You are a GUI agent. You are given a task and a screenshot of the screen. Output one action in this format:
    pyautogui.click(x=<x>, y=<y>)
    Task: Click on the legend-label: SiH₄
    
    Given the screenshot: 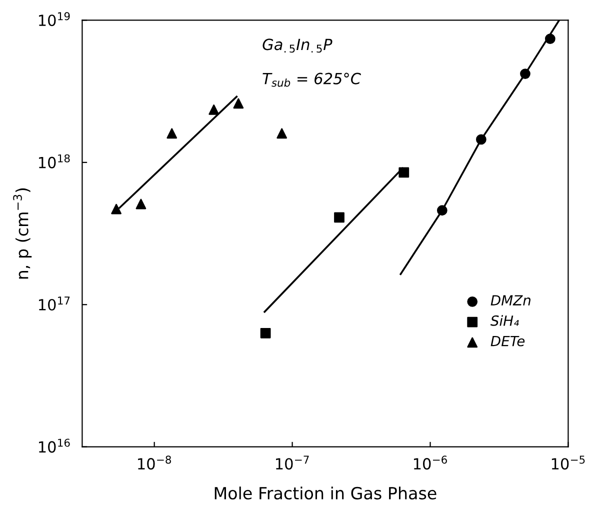 What is the action you would take?
    pyautogui.click(x=504, y=320)
    